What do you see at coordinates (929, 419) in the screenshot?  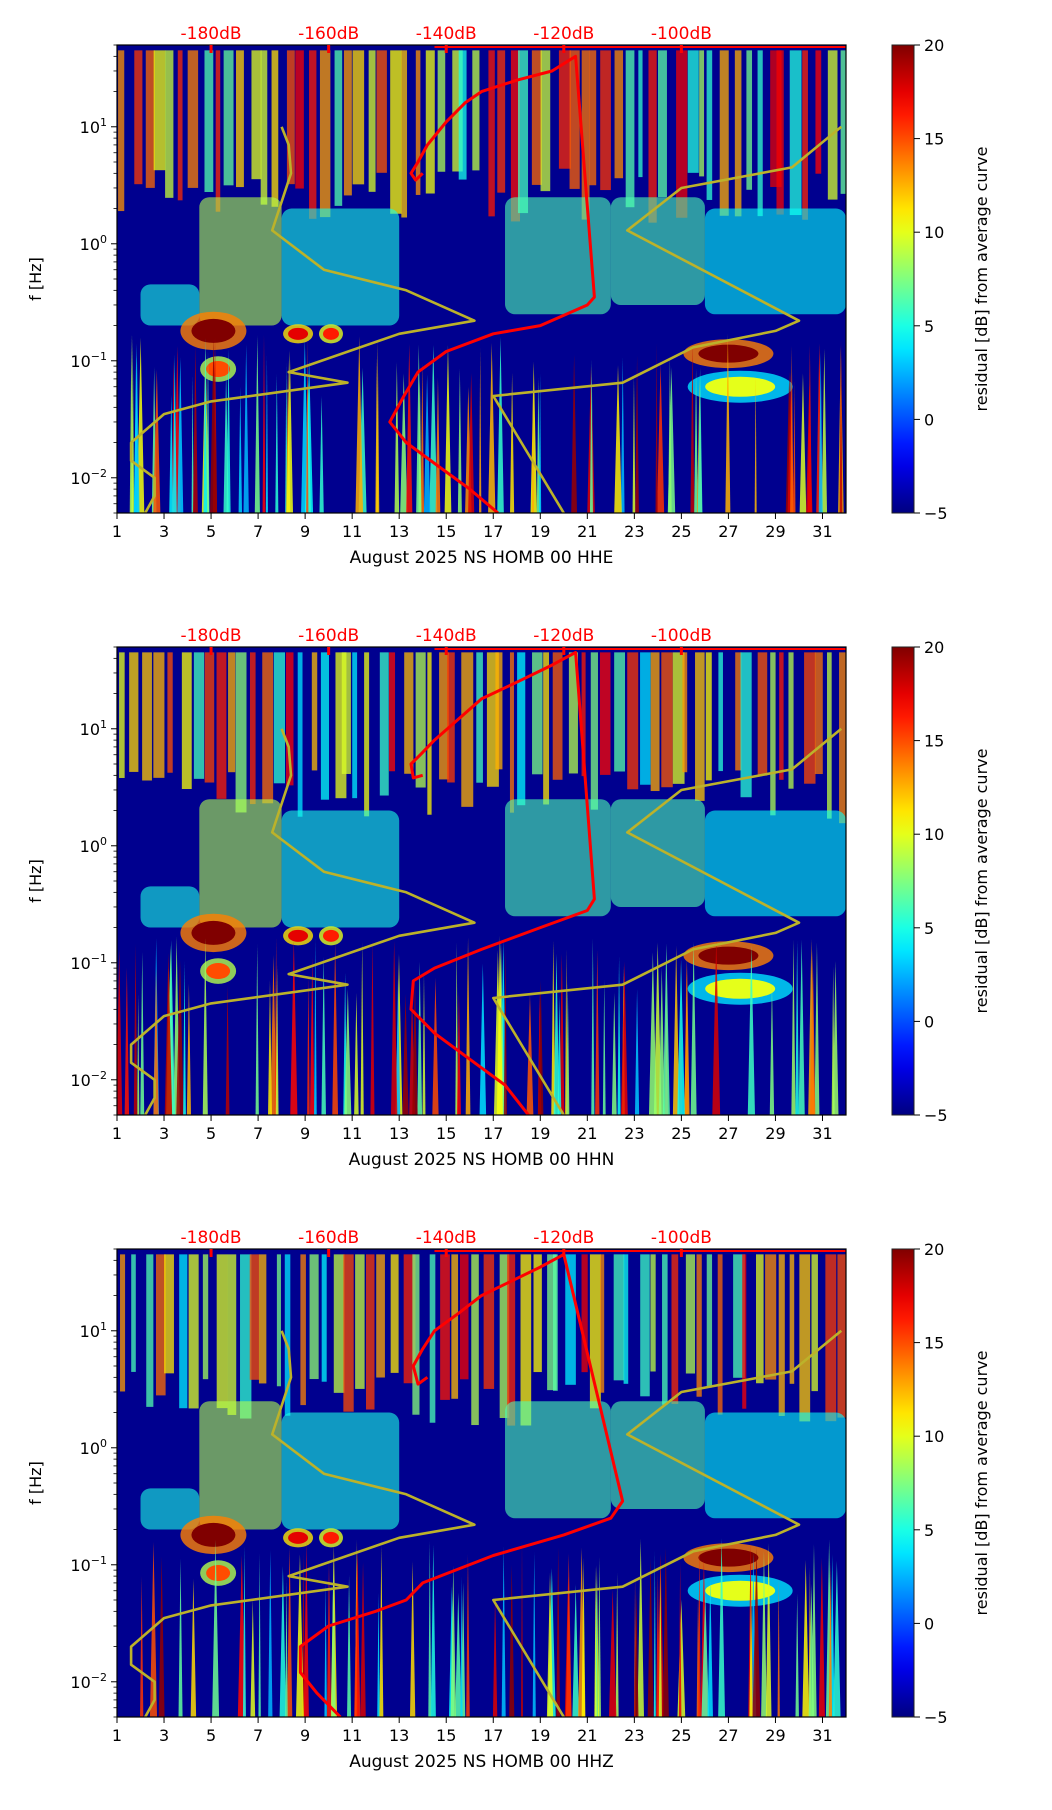 I see `colorbar-tick-label: 0` at bounding box center [929, 419].